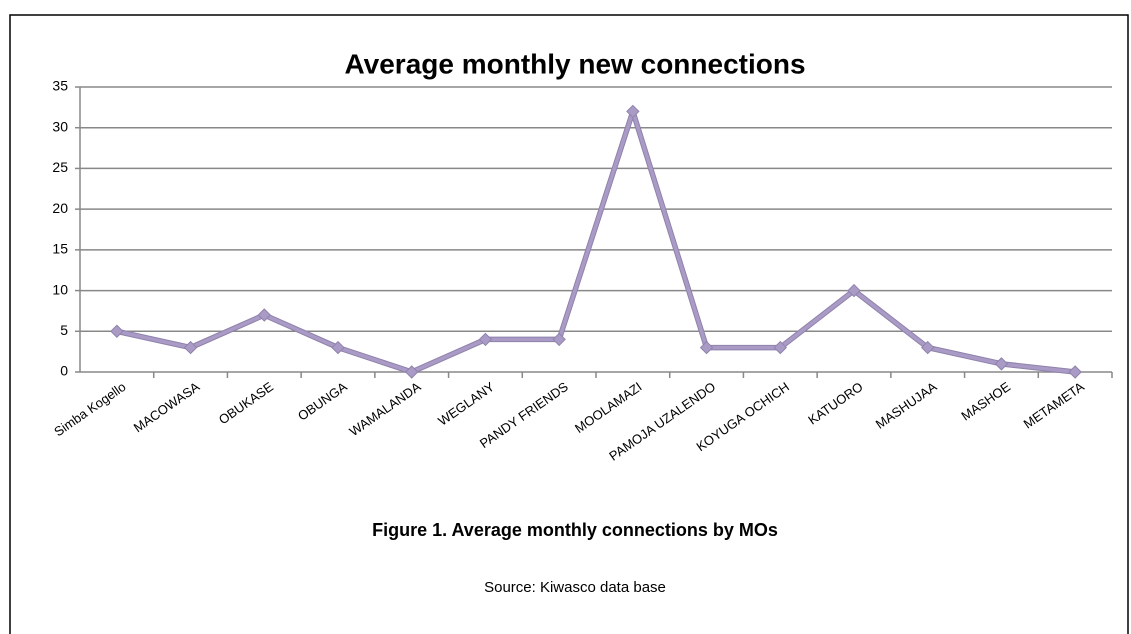  Describe the element at coordinates (608, 407) in the screenshot. I see `x-tick-label: MOOLAMAZI` at that location.